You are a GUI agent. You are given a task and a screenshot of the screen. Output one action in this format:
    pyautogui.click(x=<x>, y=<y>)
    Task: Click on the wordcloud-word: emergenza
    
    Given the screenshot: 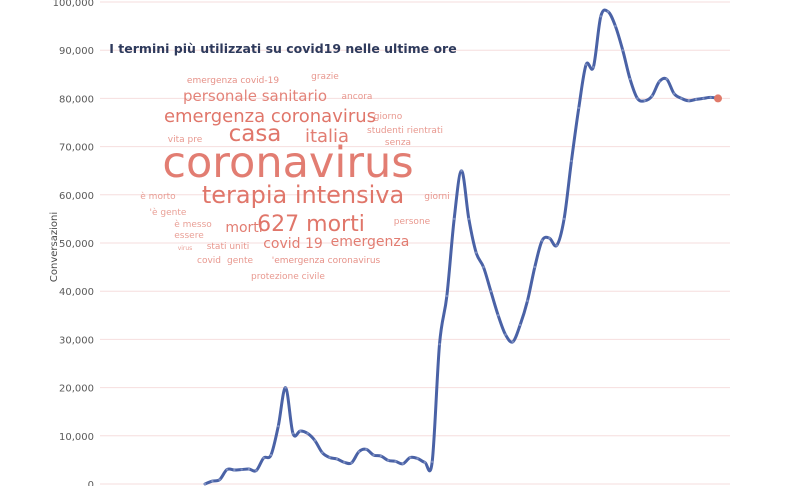 What is the action you would take?
    pyautogui.click(x=370, y=242)
    